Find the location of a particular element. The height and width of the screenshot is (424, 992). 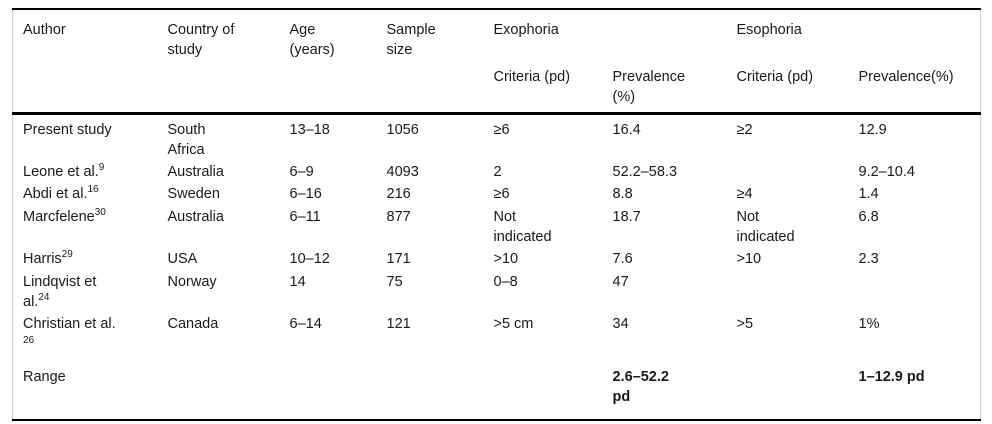

esophoria-prevalence-cell: 2.3 is located at coordinates (868, 259).